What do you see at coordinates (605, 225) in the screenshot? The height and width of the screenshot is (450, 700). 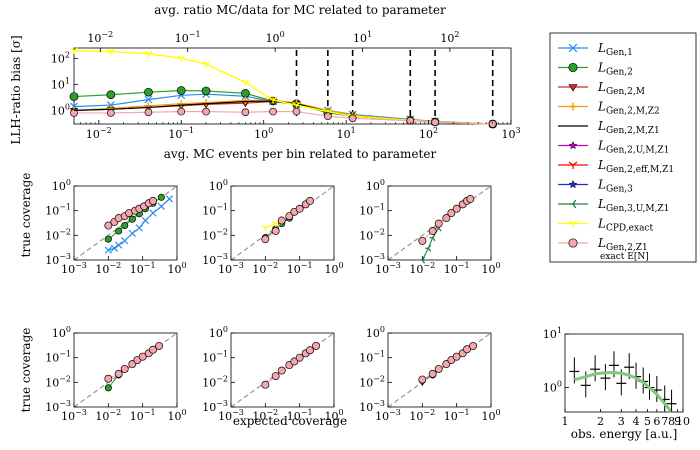 I see `legend-item-cpd: LCPD,exact` at bounding box center [605, 225].